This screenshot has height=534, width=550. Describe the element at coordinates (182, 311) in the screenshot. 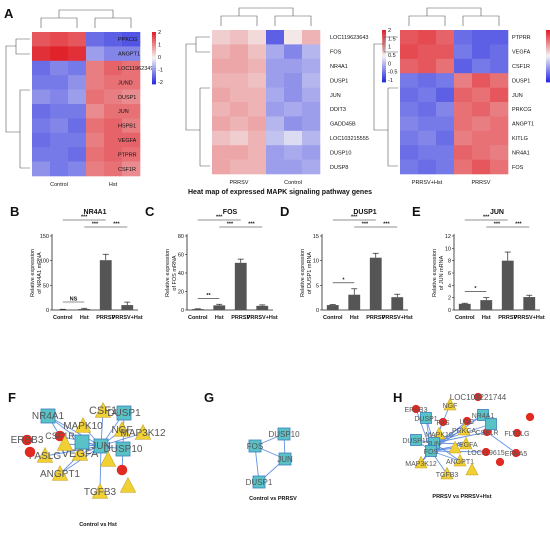

I see `y-tick-label: 0` at that location.